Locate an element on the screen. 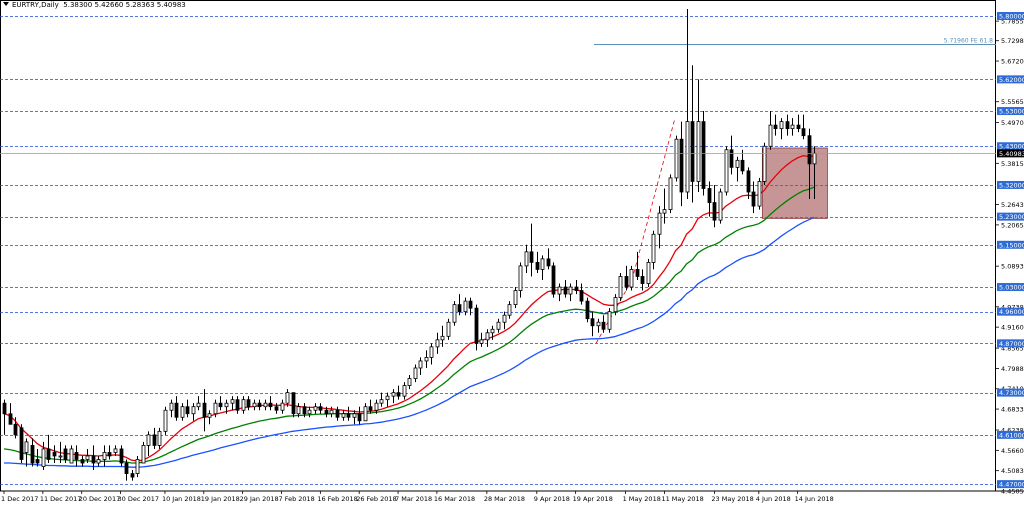 The width and height of the screenshot is (1024, 505). x-tick-label: 19 Jan 2018 is located at coordinates (220, 499).